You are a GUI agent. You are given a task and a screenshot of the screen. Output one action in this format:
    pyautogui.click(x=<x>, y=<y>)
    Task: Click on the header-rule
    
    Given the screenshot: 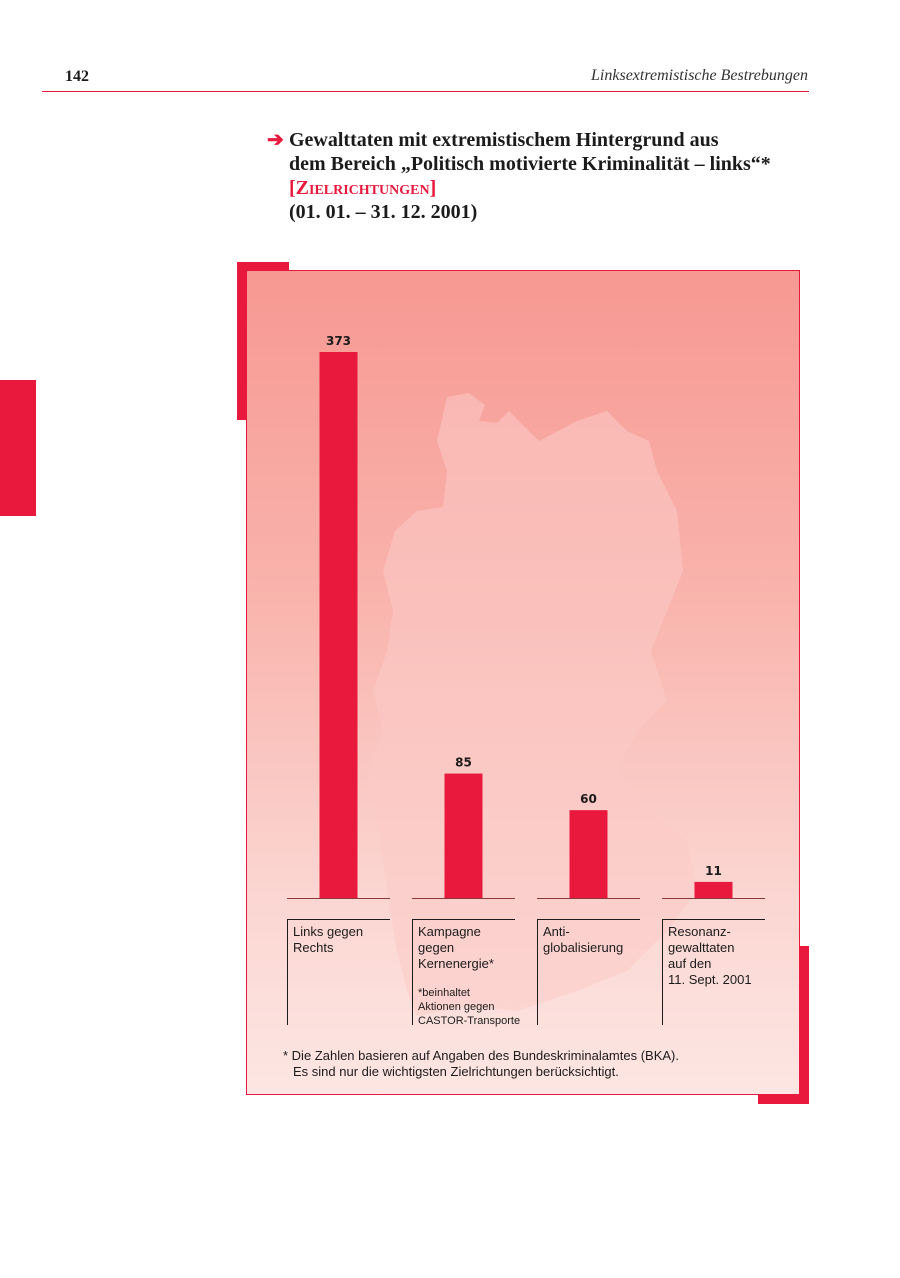 What is the action you would take?
    pyautogui.click(x=425, y=91)
    